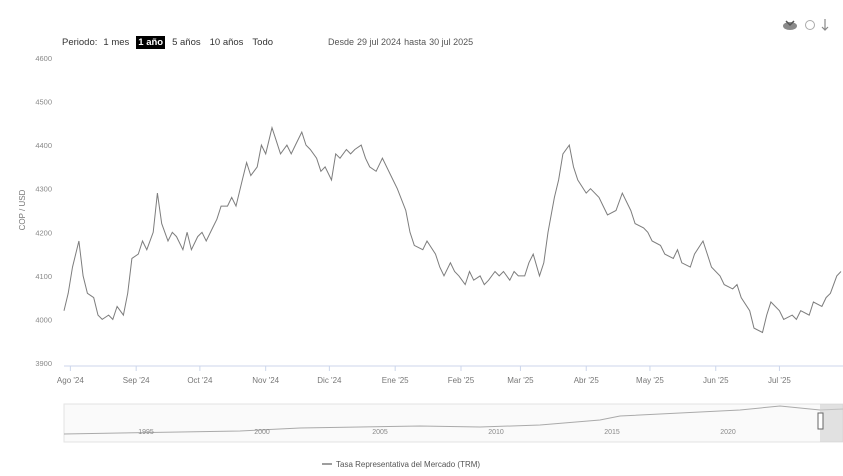  I want to click on range-button-1-month: 1 mes, so click(116, 42).